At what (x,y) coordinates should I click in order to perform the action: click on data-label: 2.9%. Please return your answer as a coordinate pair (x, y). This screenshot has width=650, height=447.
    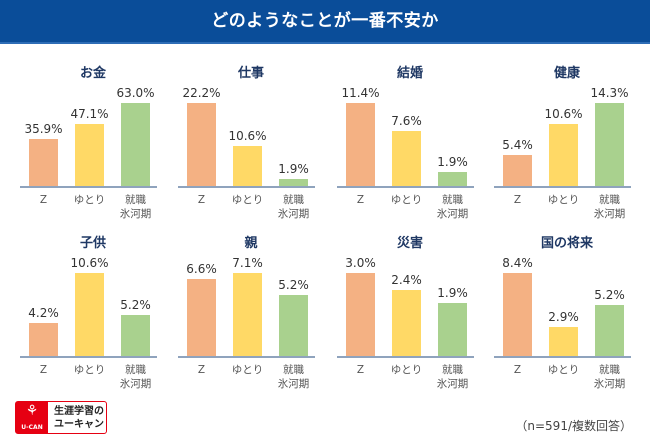
    Looking at the image, I should click on (563, 317).